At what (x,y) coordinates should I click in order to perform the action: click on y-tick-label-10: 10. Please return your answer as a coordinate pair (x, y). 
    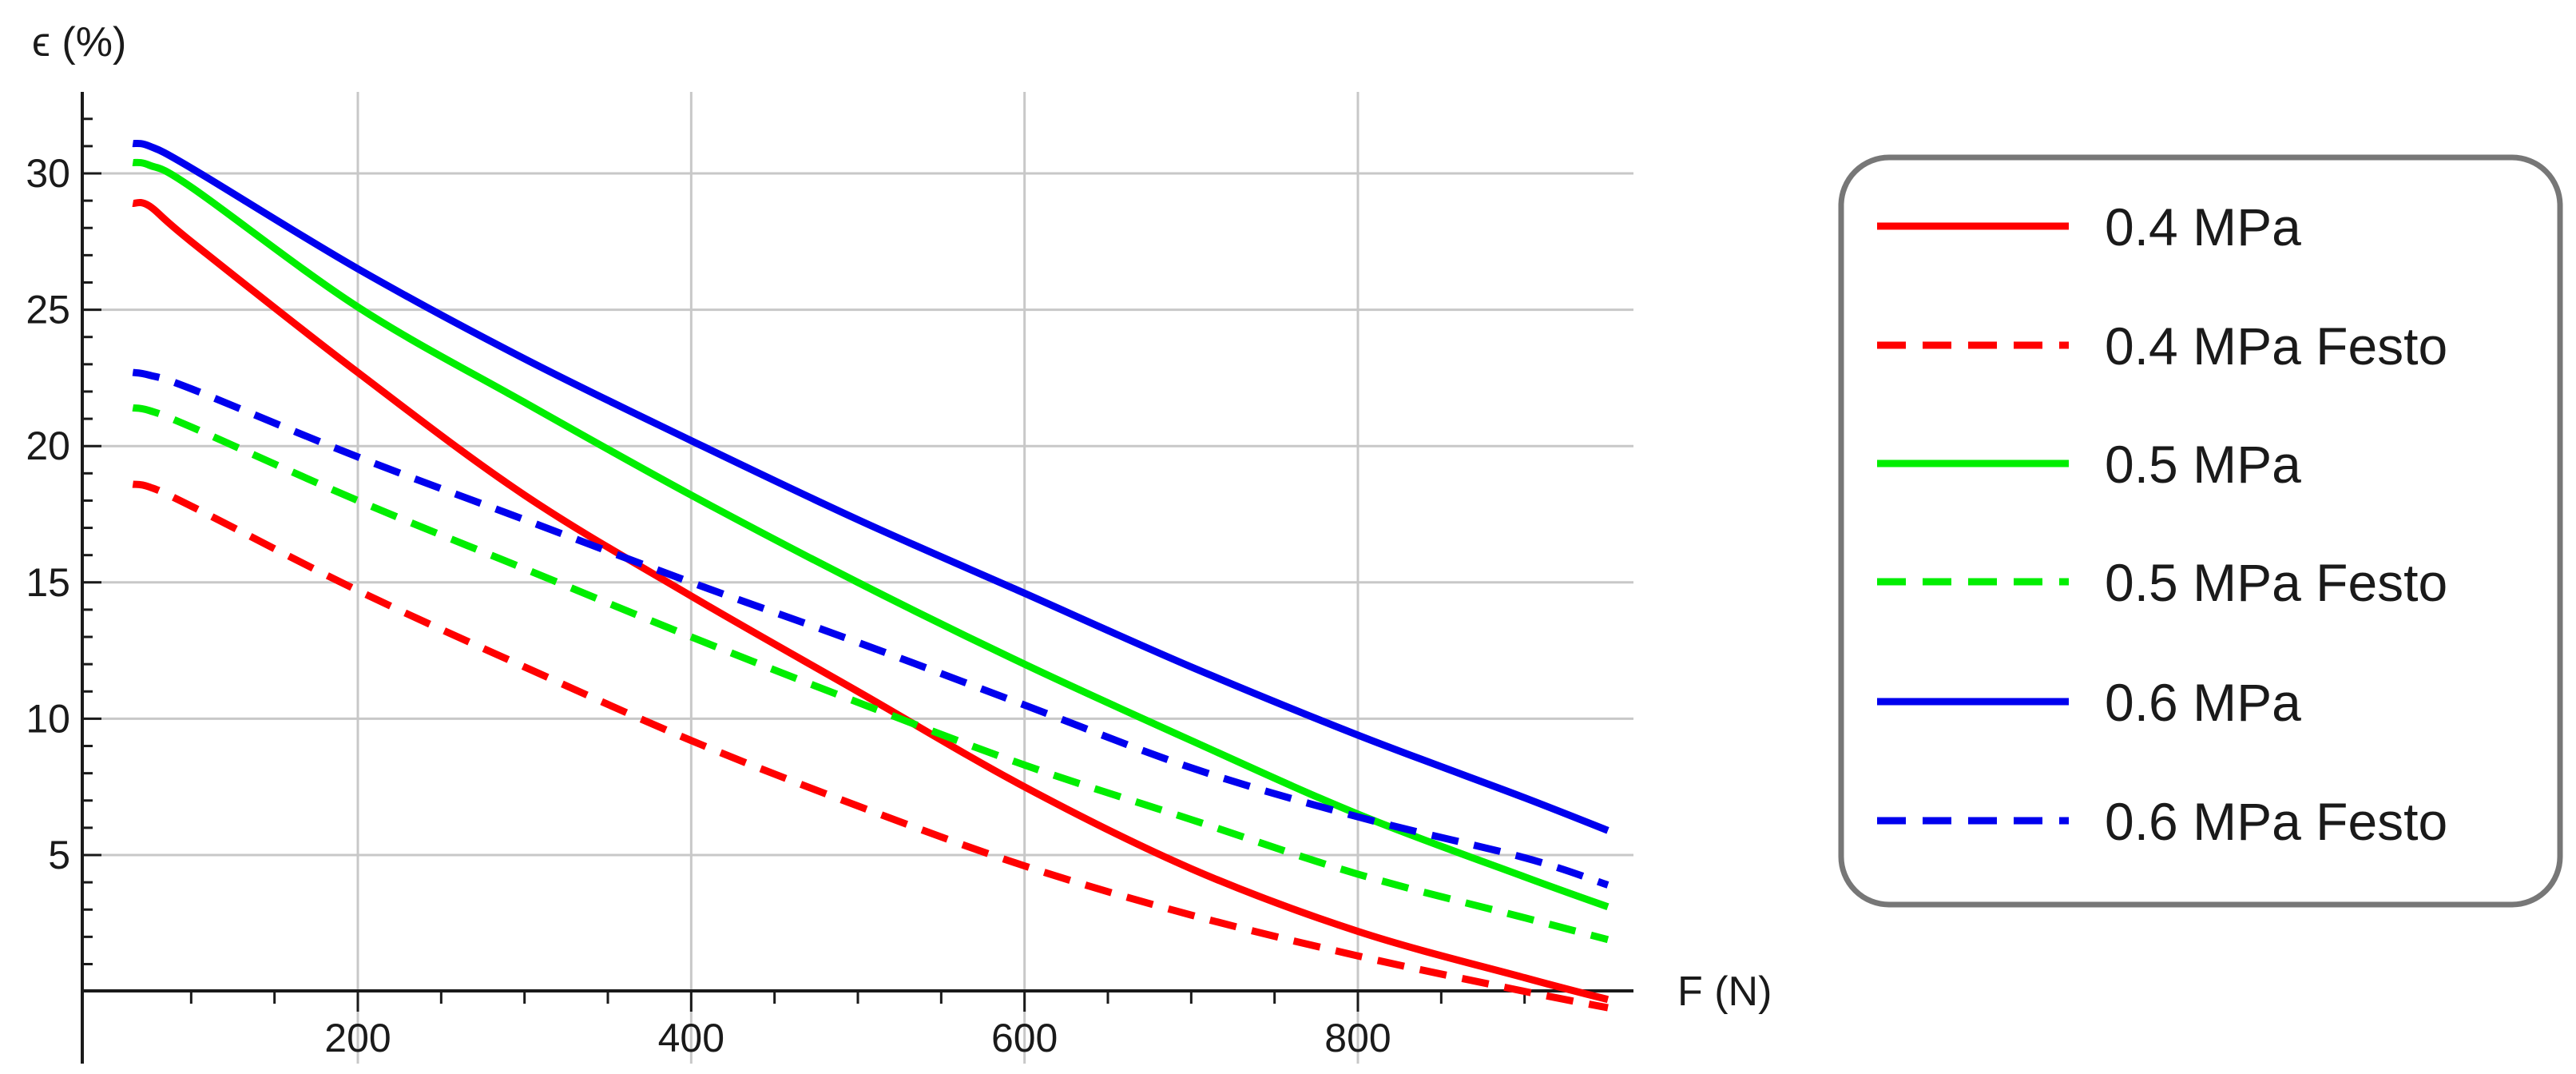
    Looking at the image, I should click on (48, 718).